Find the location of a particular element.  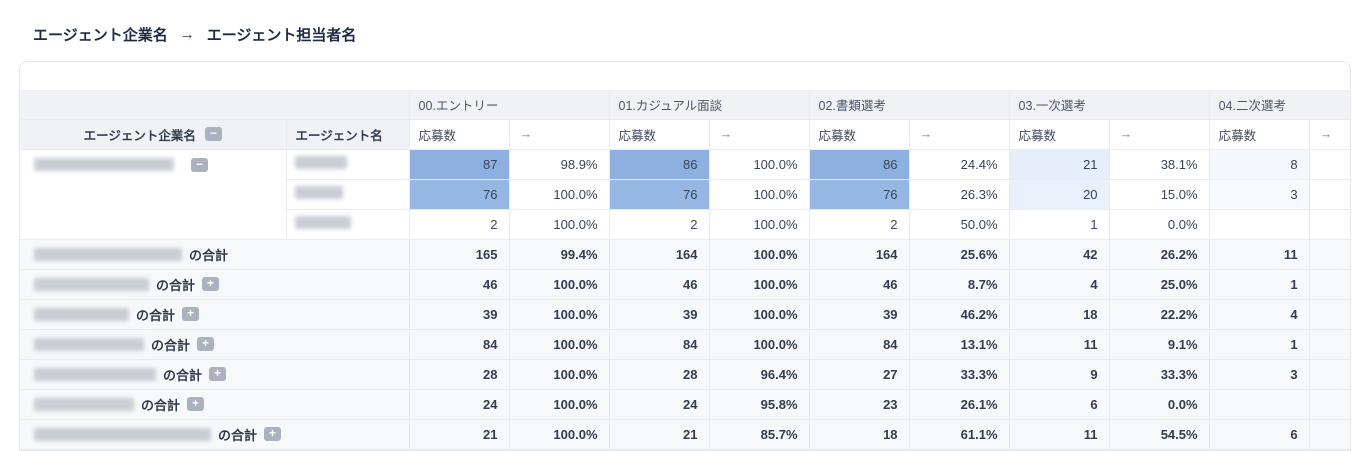

count-cell: 6 is located at coordinates (1059, 404).